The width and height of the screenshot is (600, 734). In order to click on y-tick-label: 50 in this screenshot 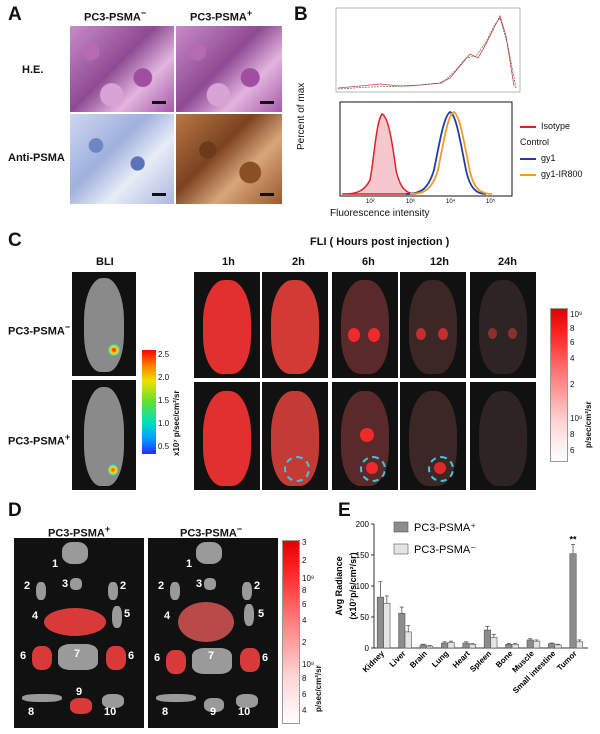, I will do `click(364, 617)`.